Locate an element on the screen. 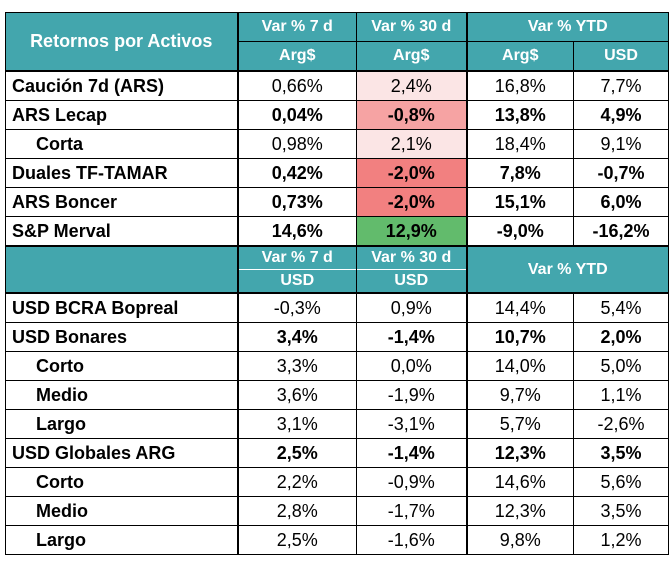 This screenshot has height=585, width=670. cell-var-7d: 0,42% is located at coordinates (296, 173).